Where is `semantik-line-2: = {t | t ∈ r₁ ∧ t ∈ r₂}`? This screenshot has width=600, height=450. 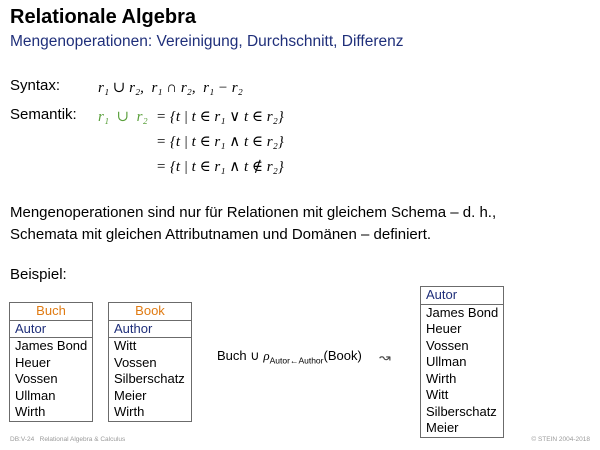
semantik-line-2: = {t | t ∈ r₁ ∧ t ∈ r₂} is located at coordinates (220, 142).